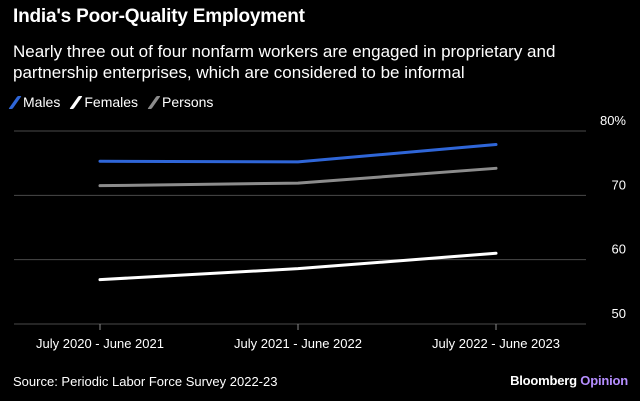  Describe the element at coordinates (298, 177) in the screenshot. I see `series-line-persons` at that location.